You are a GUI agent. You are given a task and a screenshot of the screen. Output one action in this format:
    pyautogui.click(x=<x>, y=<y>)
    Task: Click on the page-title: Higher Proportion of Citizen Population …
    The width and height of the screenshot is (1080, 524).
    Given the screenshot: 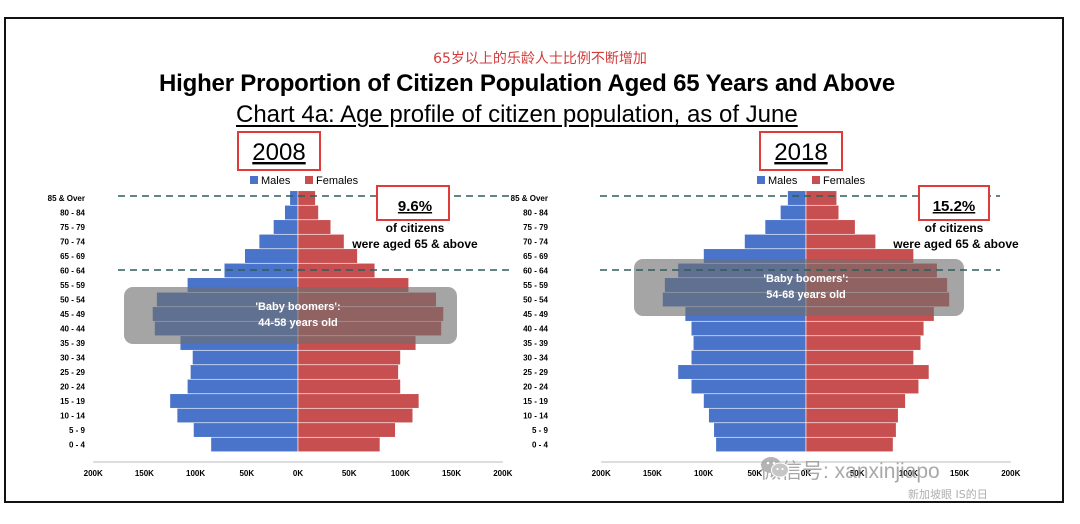 What is the action you would take?
    pyautogui.click(x=527, y=83)
    